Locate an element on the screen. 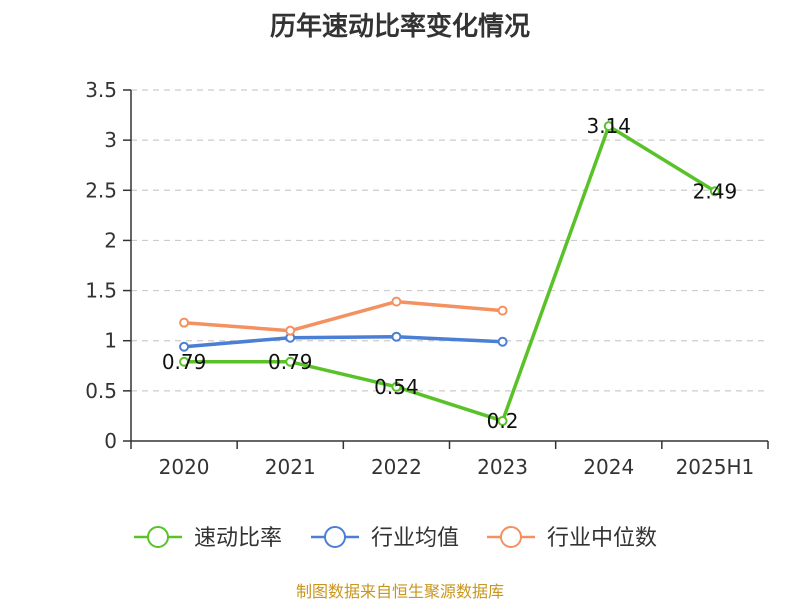 This screenshot has width=800, height=602. y-tick-label: 2.5 is located at coordinates (101, 190).